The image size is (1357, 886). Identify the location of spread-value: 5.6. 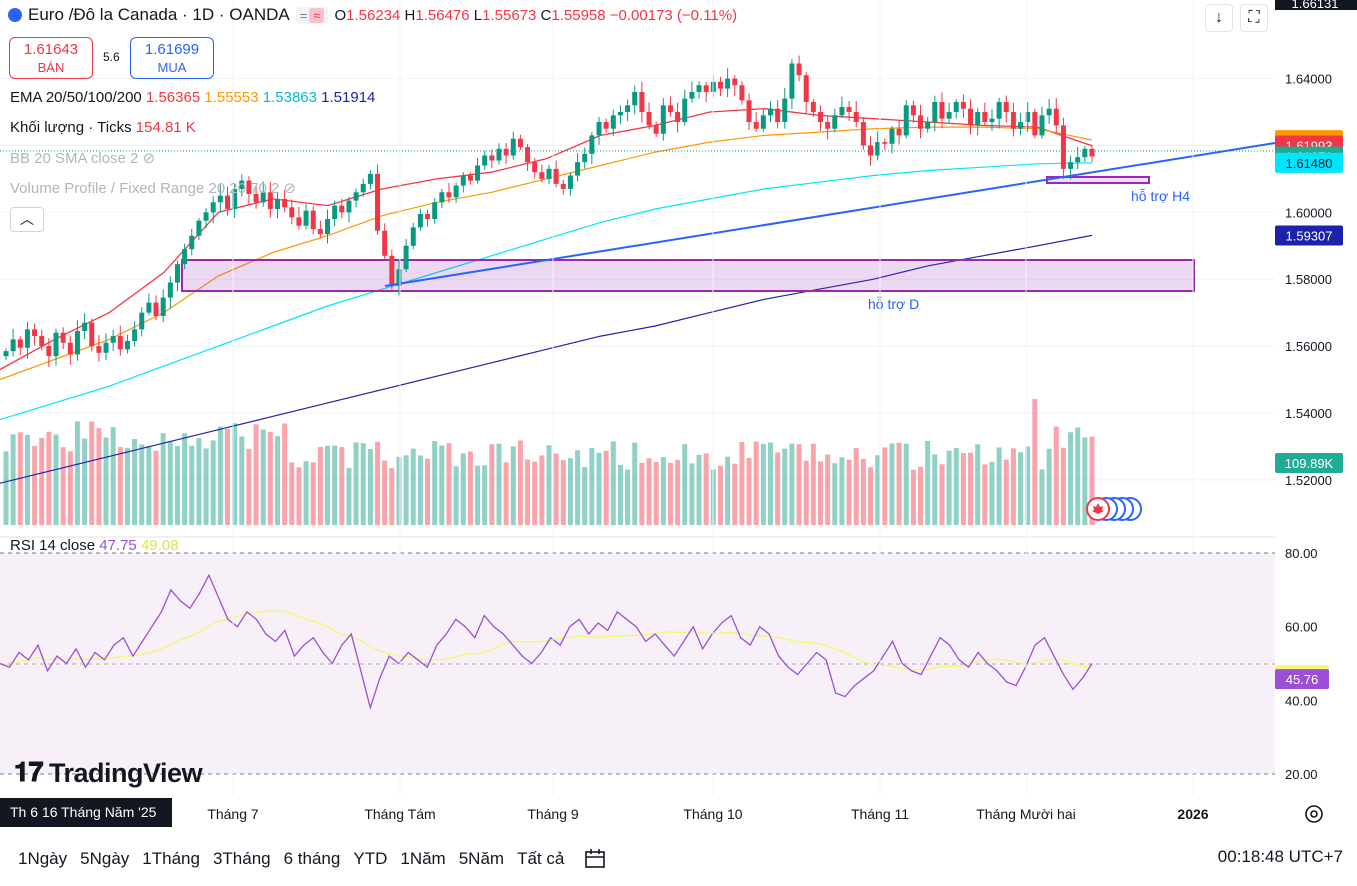
(111, 57).